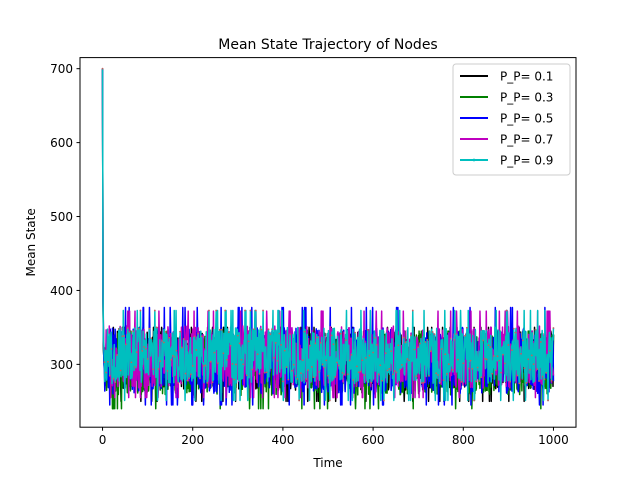 The width and height of the screenshot is (640, 480). I want to click on legend-label: P_P= 0.7, so click(526, 140).